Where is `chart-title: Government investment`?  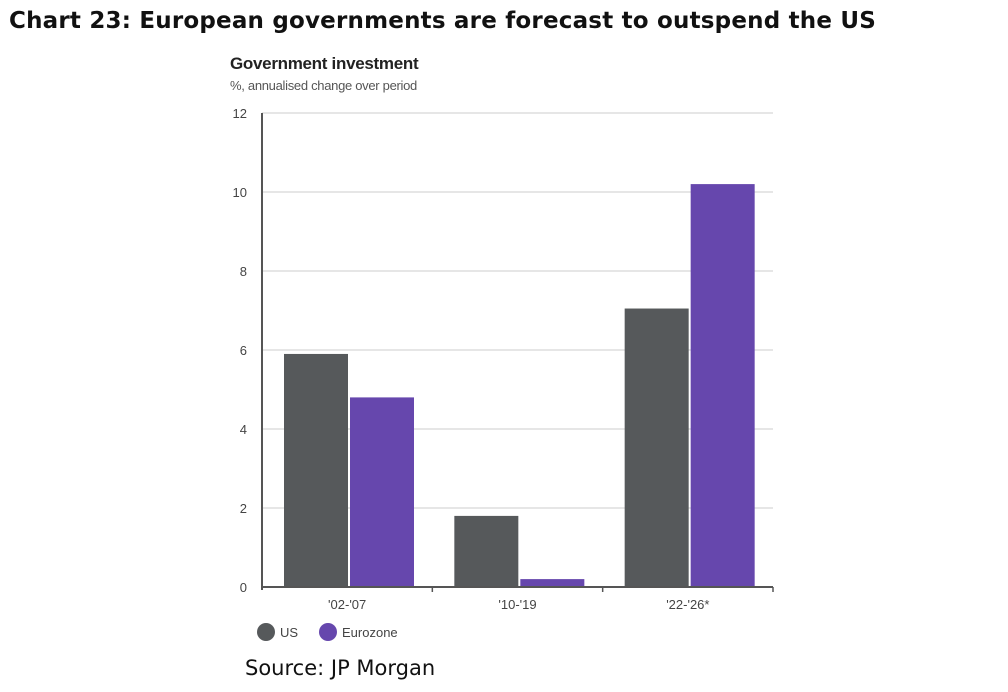 chart-title: Government investment is located at coordinates (324, 63).